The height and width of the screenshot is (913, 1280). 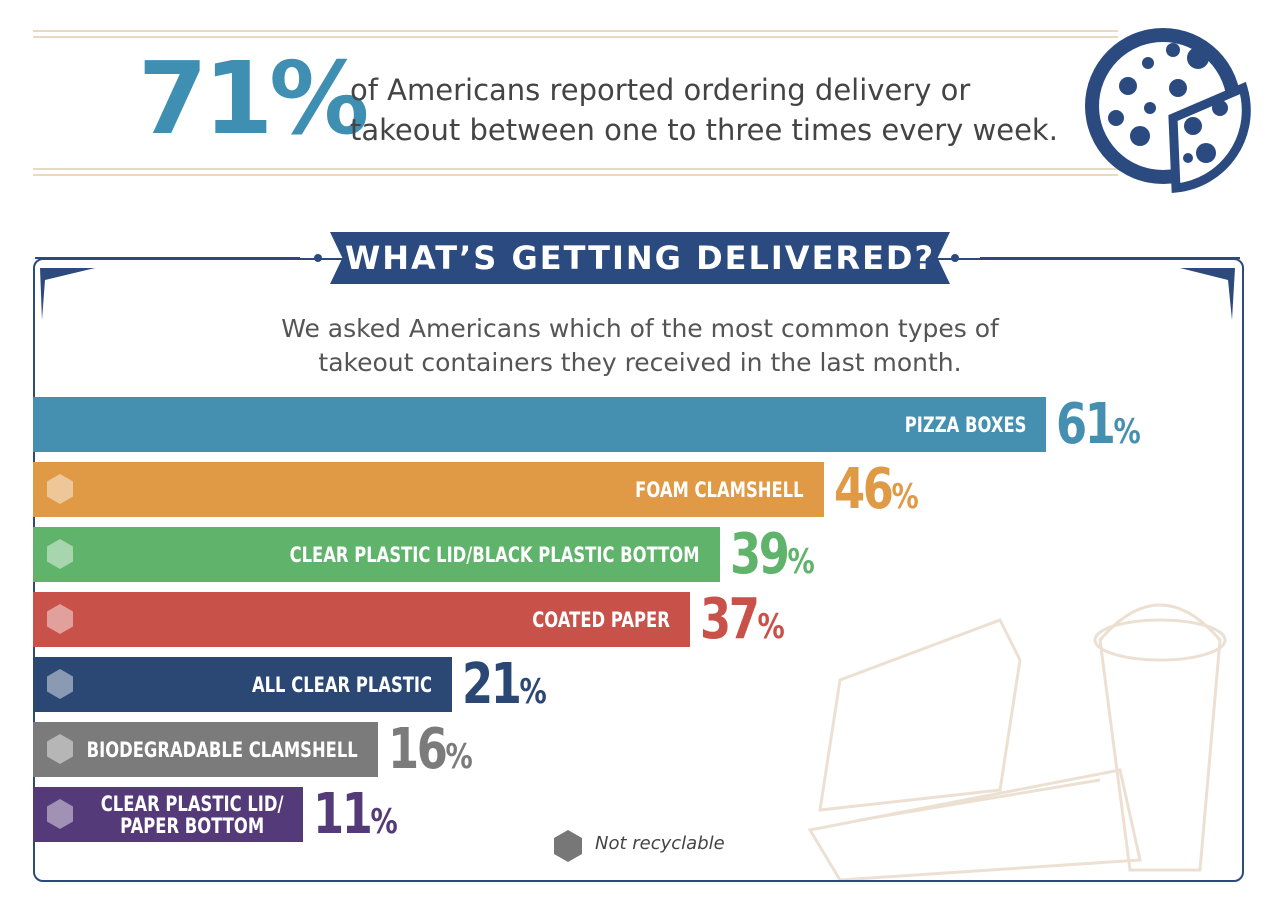 I want to click on category-label: FOAM CLAMSHELL, so click(x=719, y=489).